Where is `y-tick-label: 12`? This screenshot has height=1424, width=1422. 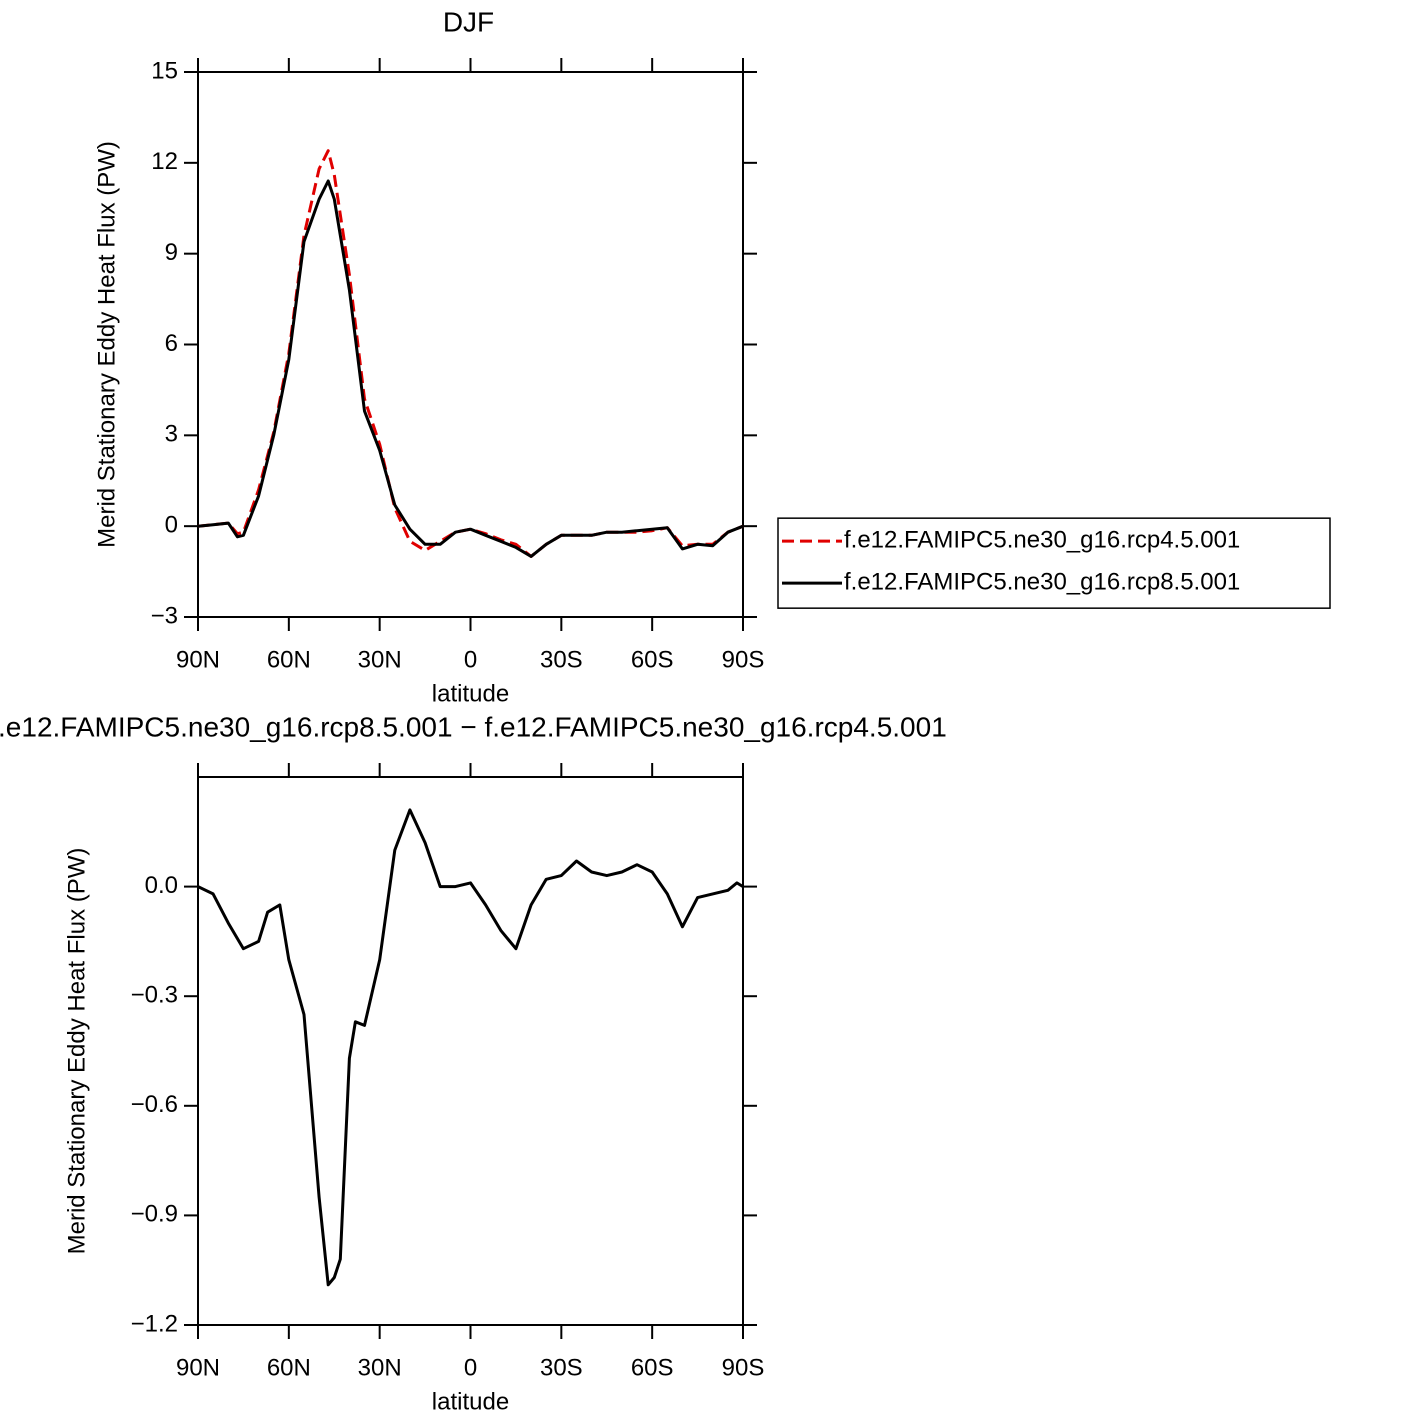 y-tick-label: 12 is located at coordinates (164, 161).